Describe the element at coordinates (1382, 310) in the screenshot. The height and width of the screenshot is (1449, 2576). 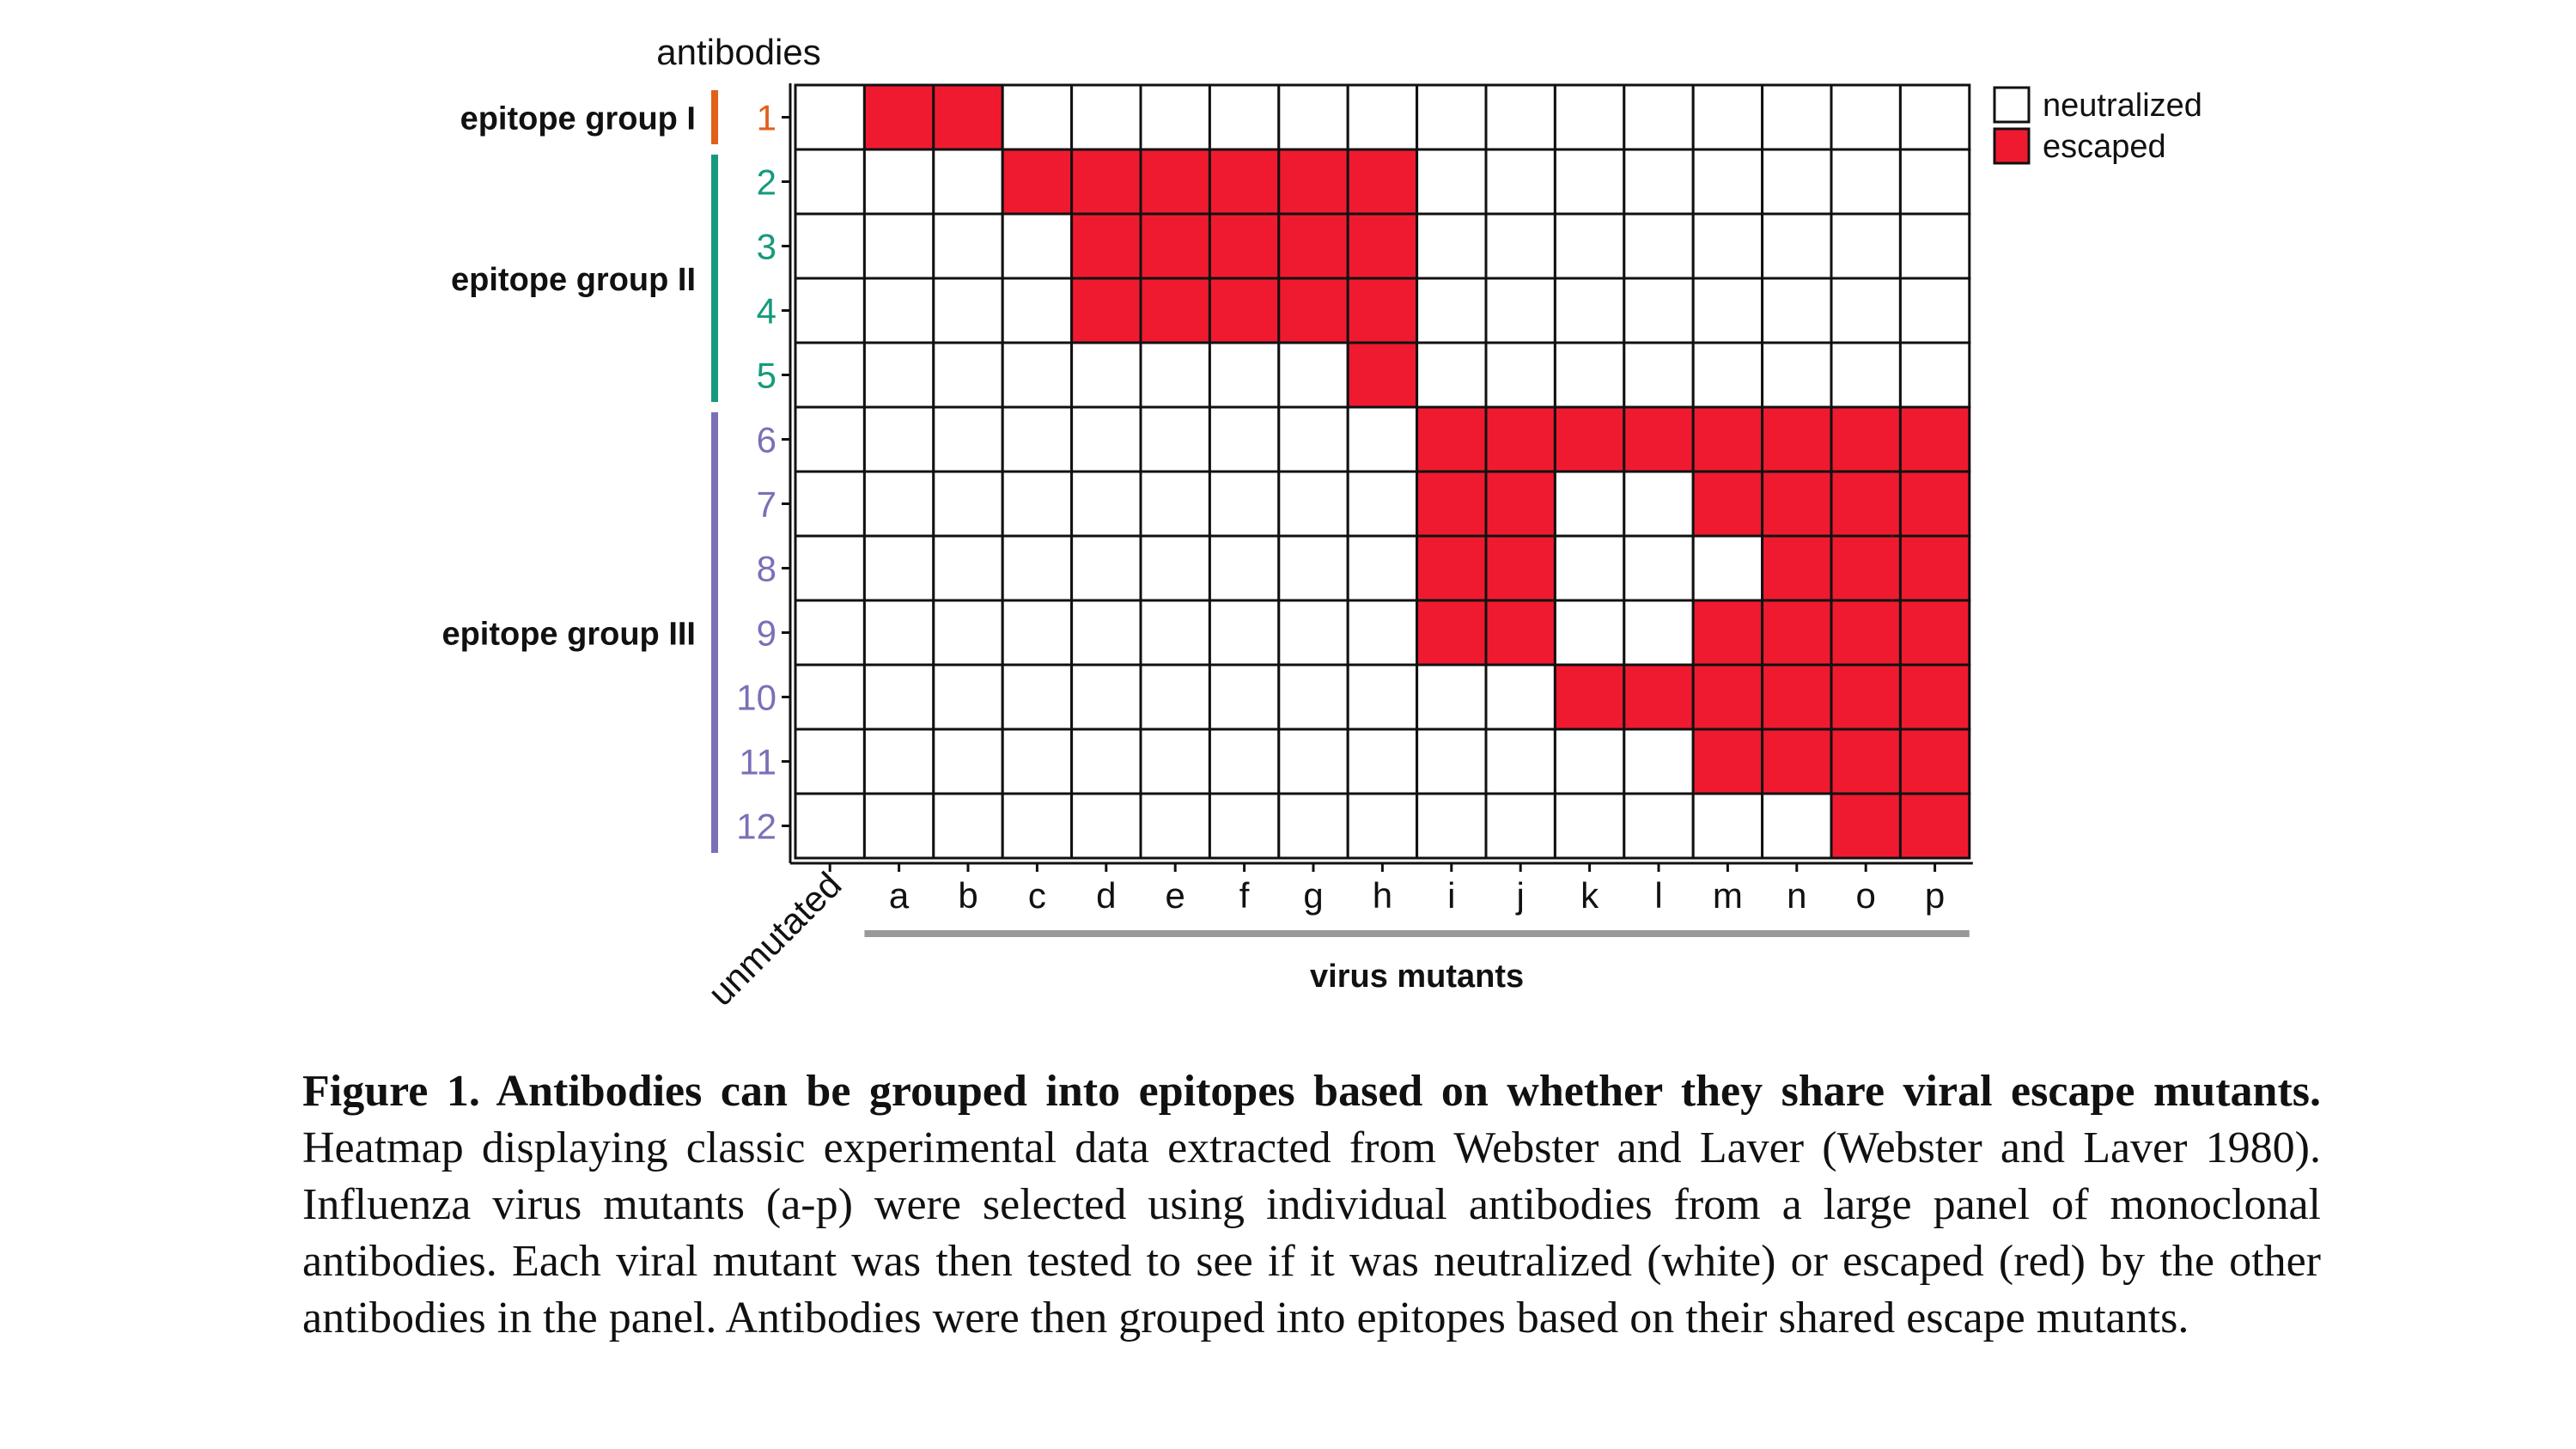
I see `heatmap-cell-4-h` at that location.